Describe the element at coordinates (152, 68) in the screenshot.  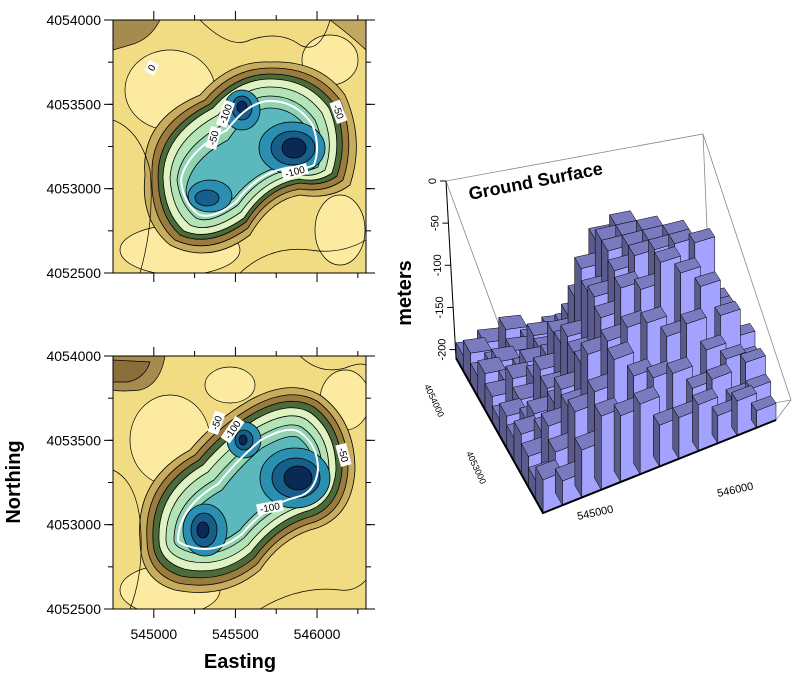
I see `contour-label: 0` at that location.